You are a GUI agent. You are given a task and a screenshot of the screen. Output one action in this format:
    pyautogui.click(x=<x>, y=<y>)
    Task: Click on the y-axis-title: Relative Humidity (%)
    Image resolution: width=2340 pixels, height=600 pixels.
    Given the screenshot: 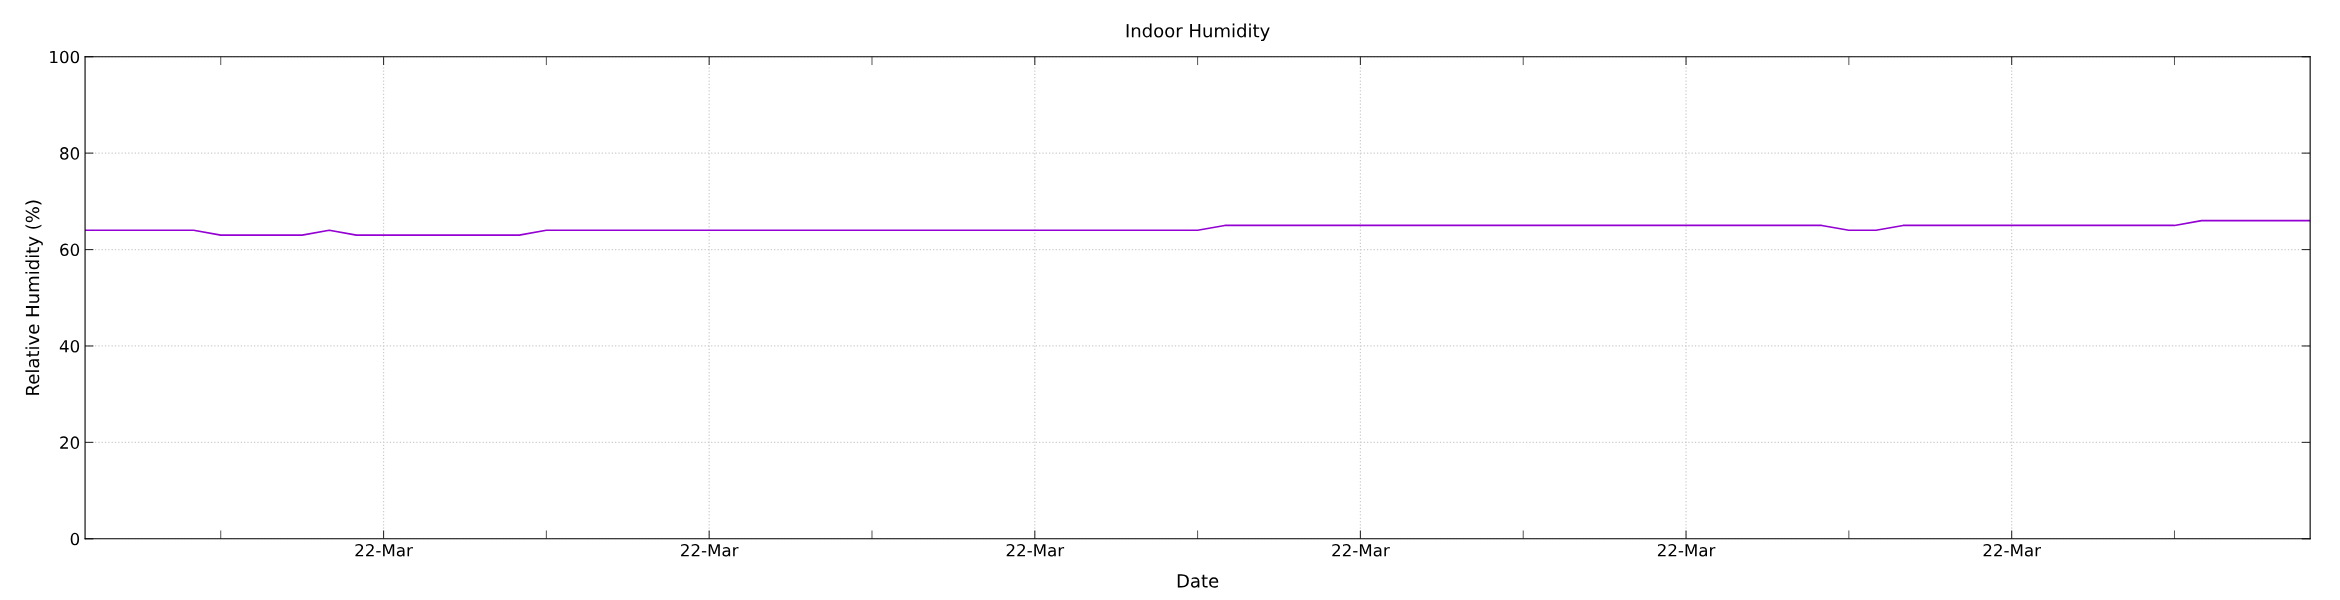 What is the action you would take?
    pyautogui.click(x=34, y=297)
    